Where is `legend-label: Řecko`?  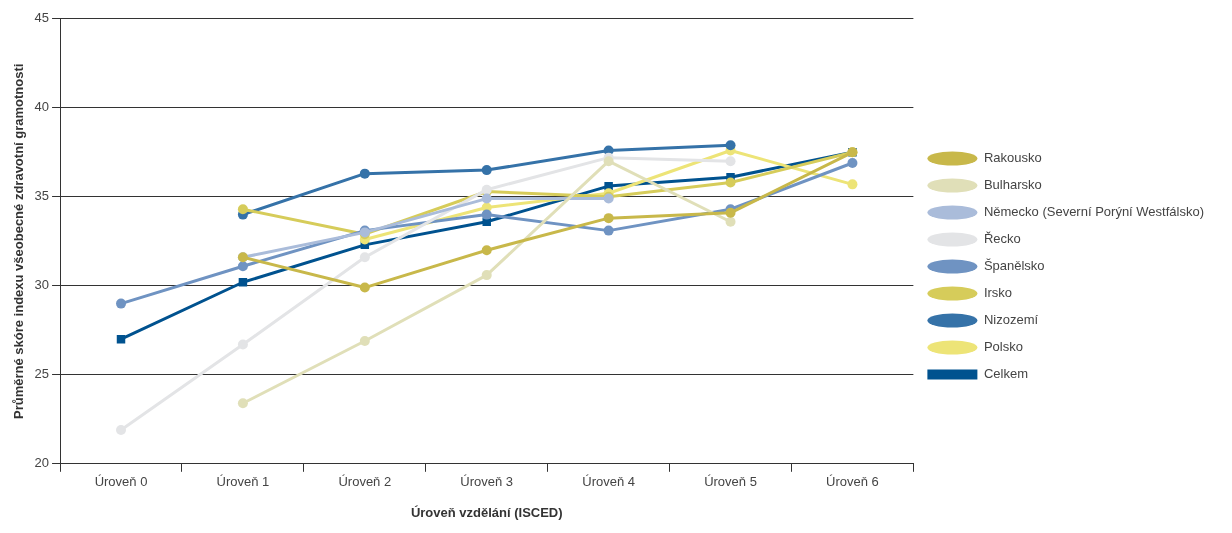
legend-label: Řecko is located at coordinates (1002, 239).